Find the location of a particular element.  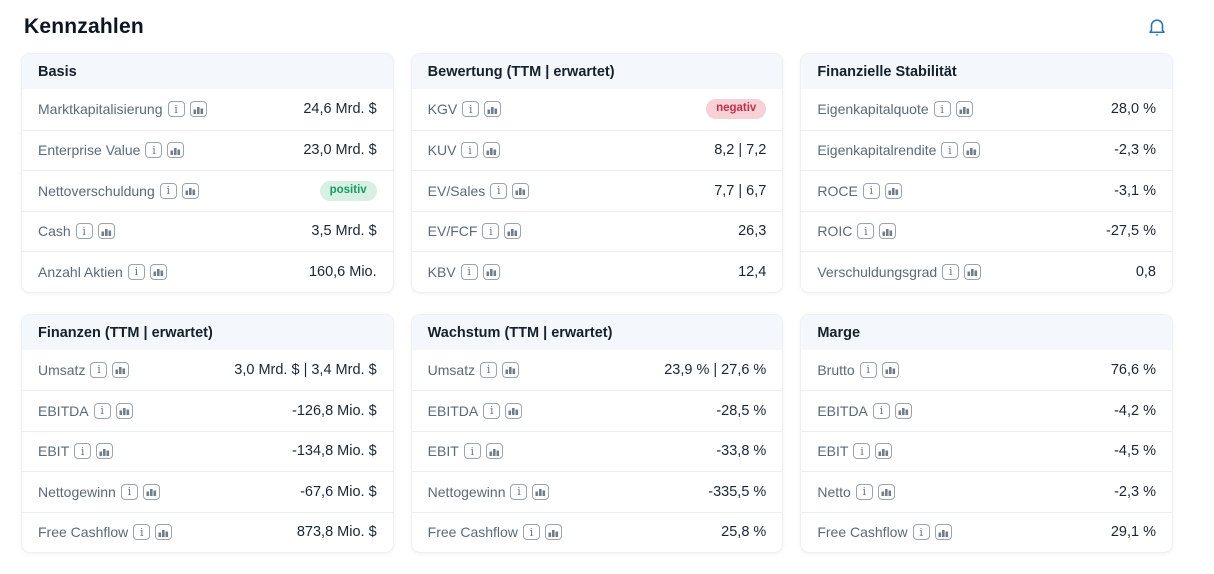

metric-value: -4,5 % is located at coordinates (1135, 451).